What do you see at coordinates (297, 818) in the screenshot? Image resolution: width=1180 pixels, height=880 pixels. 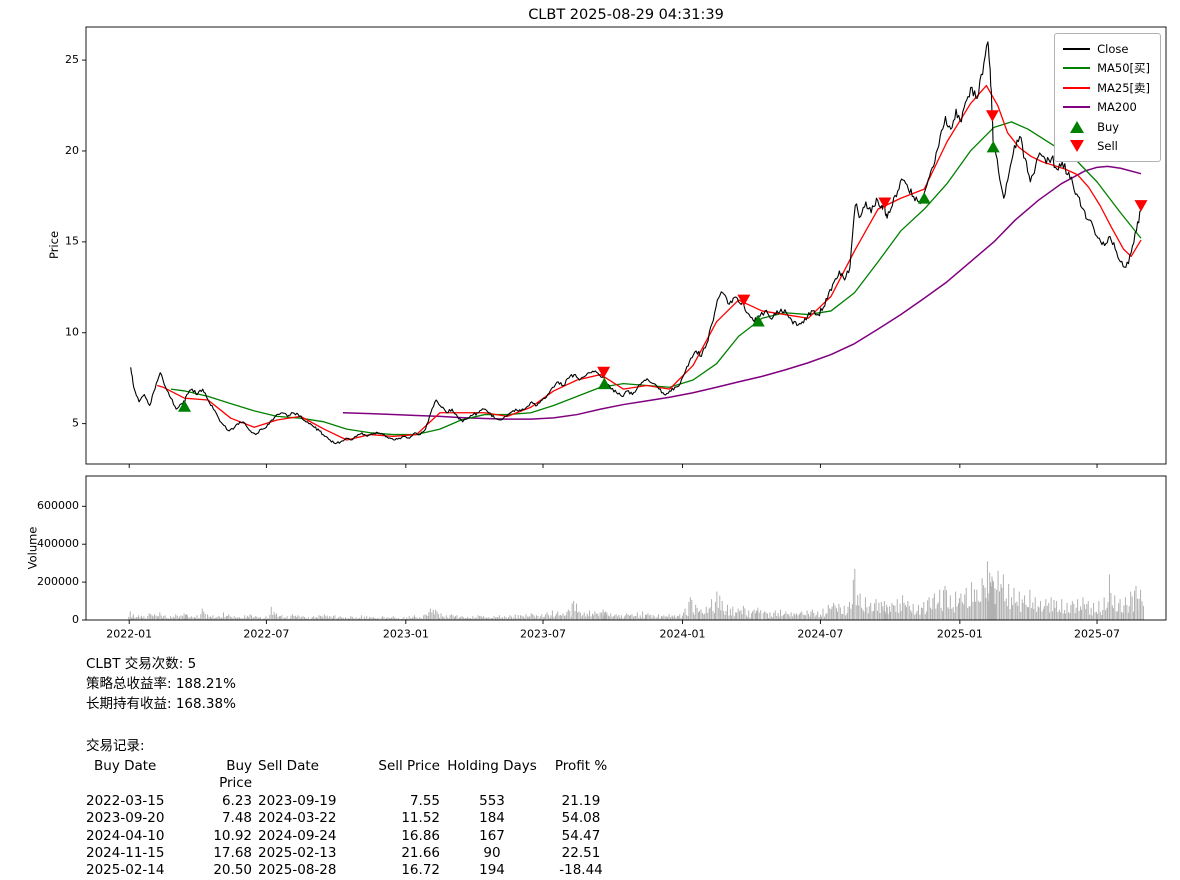 I see `trade-cell: 2024-03-22` at bounding box center [297, 818].